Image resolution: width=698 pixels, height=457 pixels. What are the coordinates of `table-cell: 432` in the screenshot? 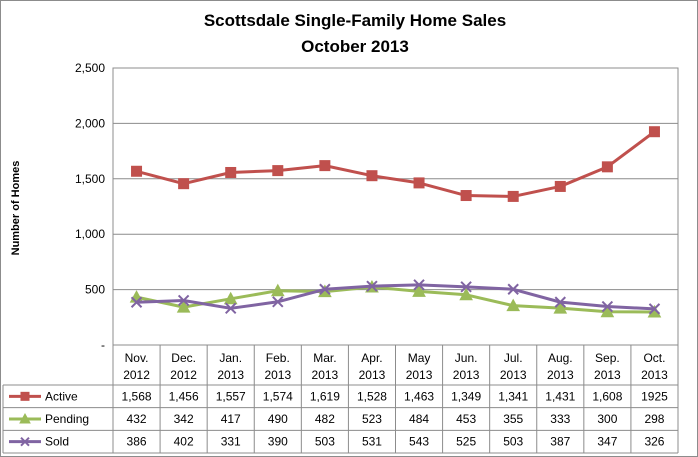 It's located at (137, 419).